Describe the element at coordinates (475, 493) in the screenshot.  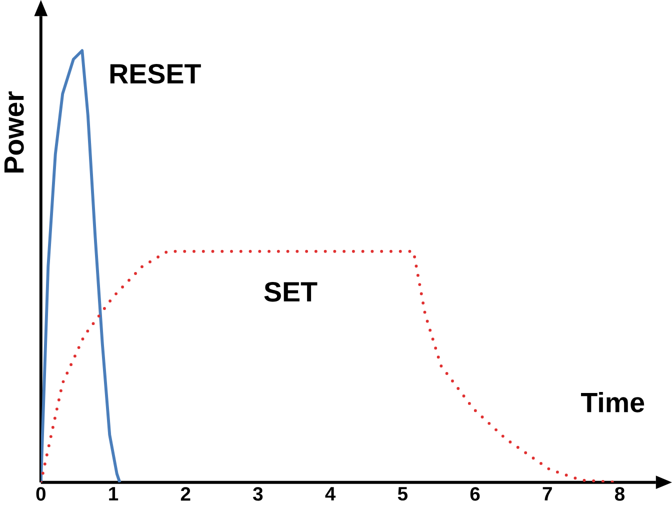
I see `x-tick-label: 6` at that location.